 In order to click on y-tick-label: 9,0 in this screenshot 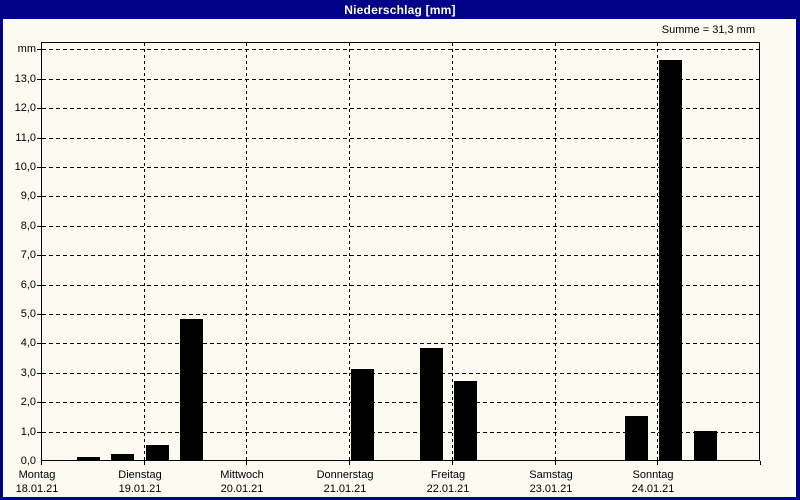, I will do `click(28, 196)`.